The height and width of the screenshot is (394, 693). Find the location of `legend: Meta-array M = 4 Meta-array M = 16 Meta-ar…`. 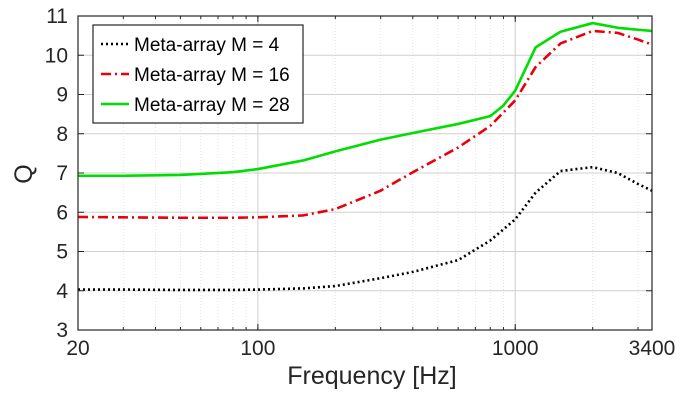

legend: Meta-array M = 4 Meta-array M = 16 Meta-ar… is located at coordinates (198, 74).